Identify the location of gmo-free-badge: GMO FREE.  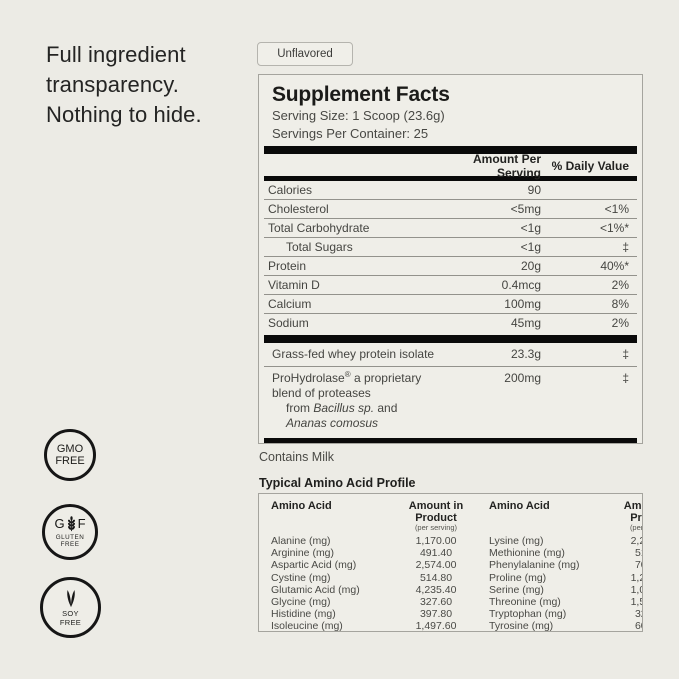
(70, 455).